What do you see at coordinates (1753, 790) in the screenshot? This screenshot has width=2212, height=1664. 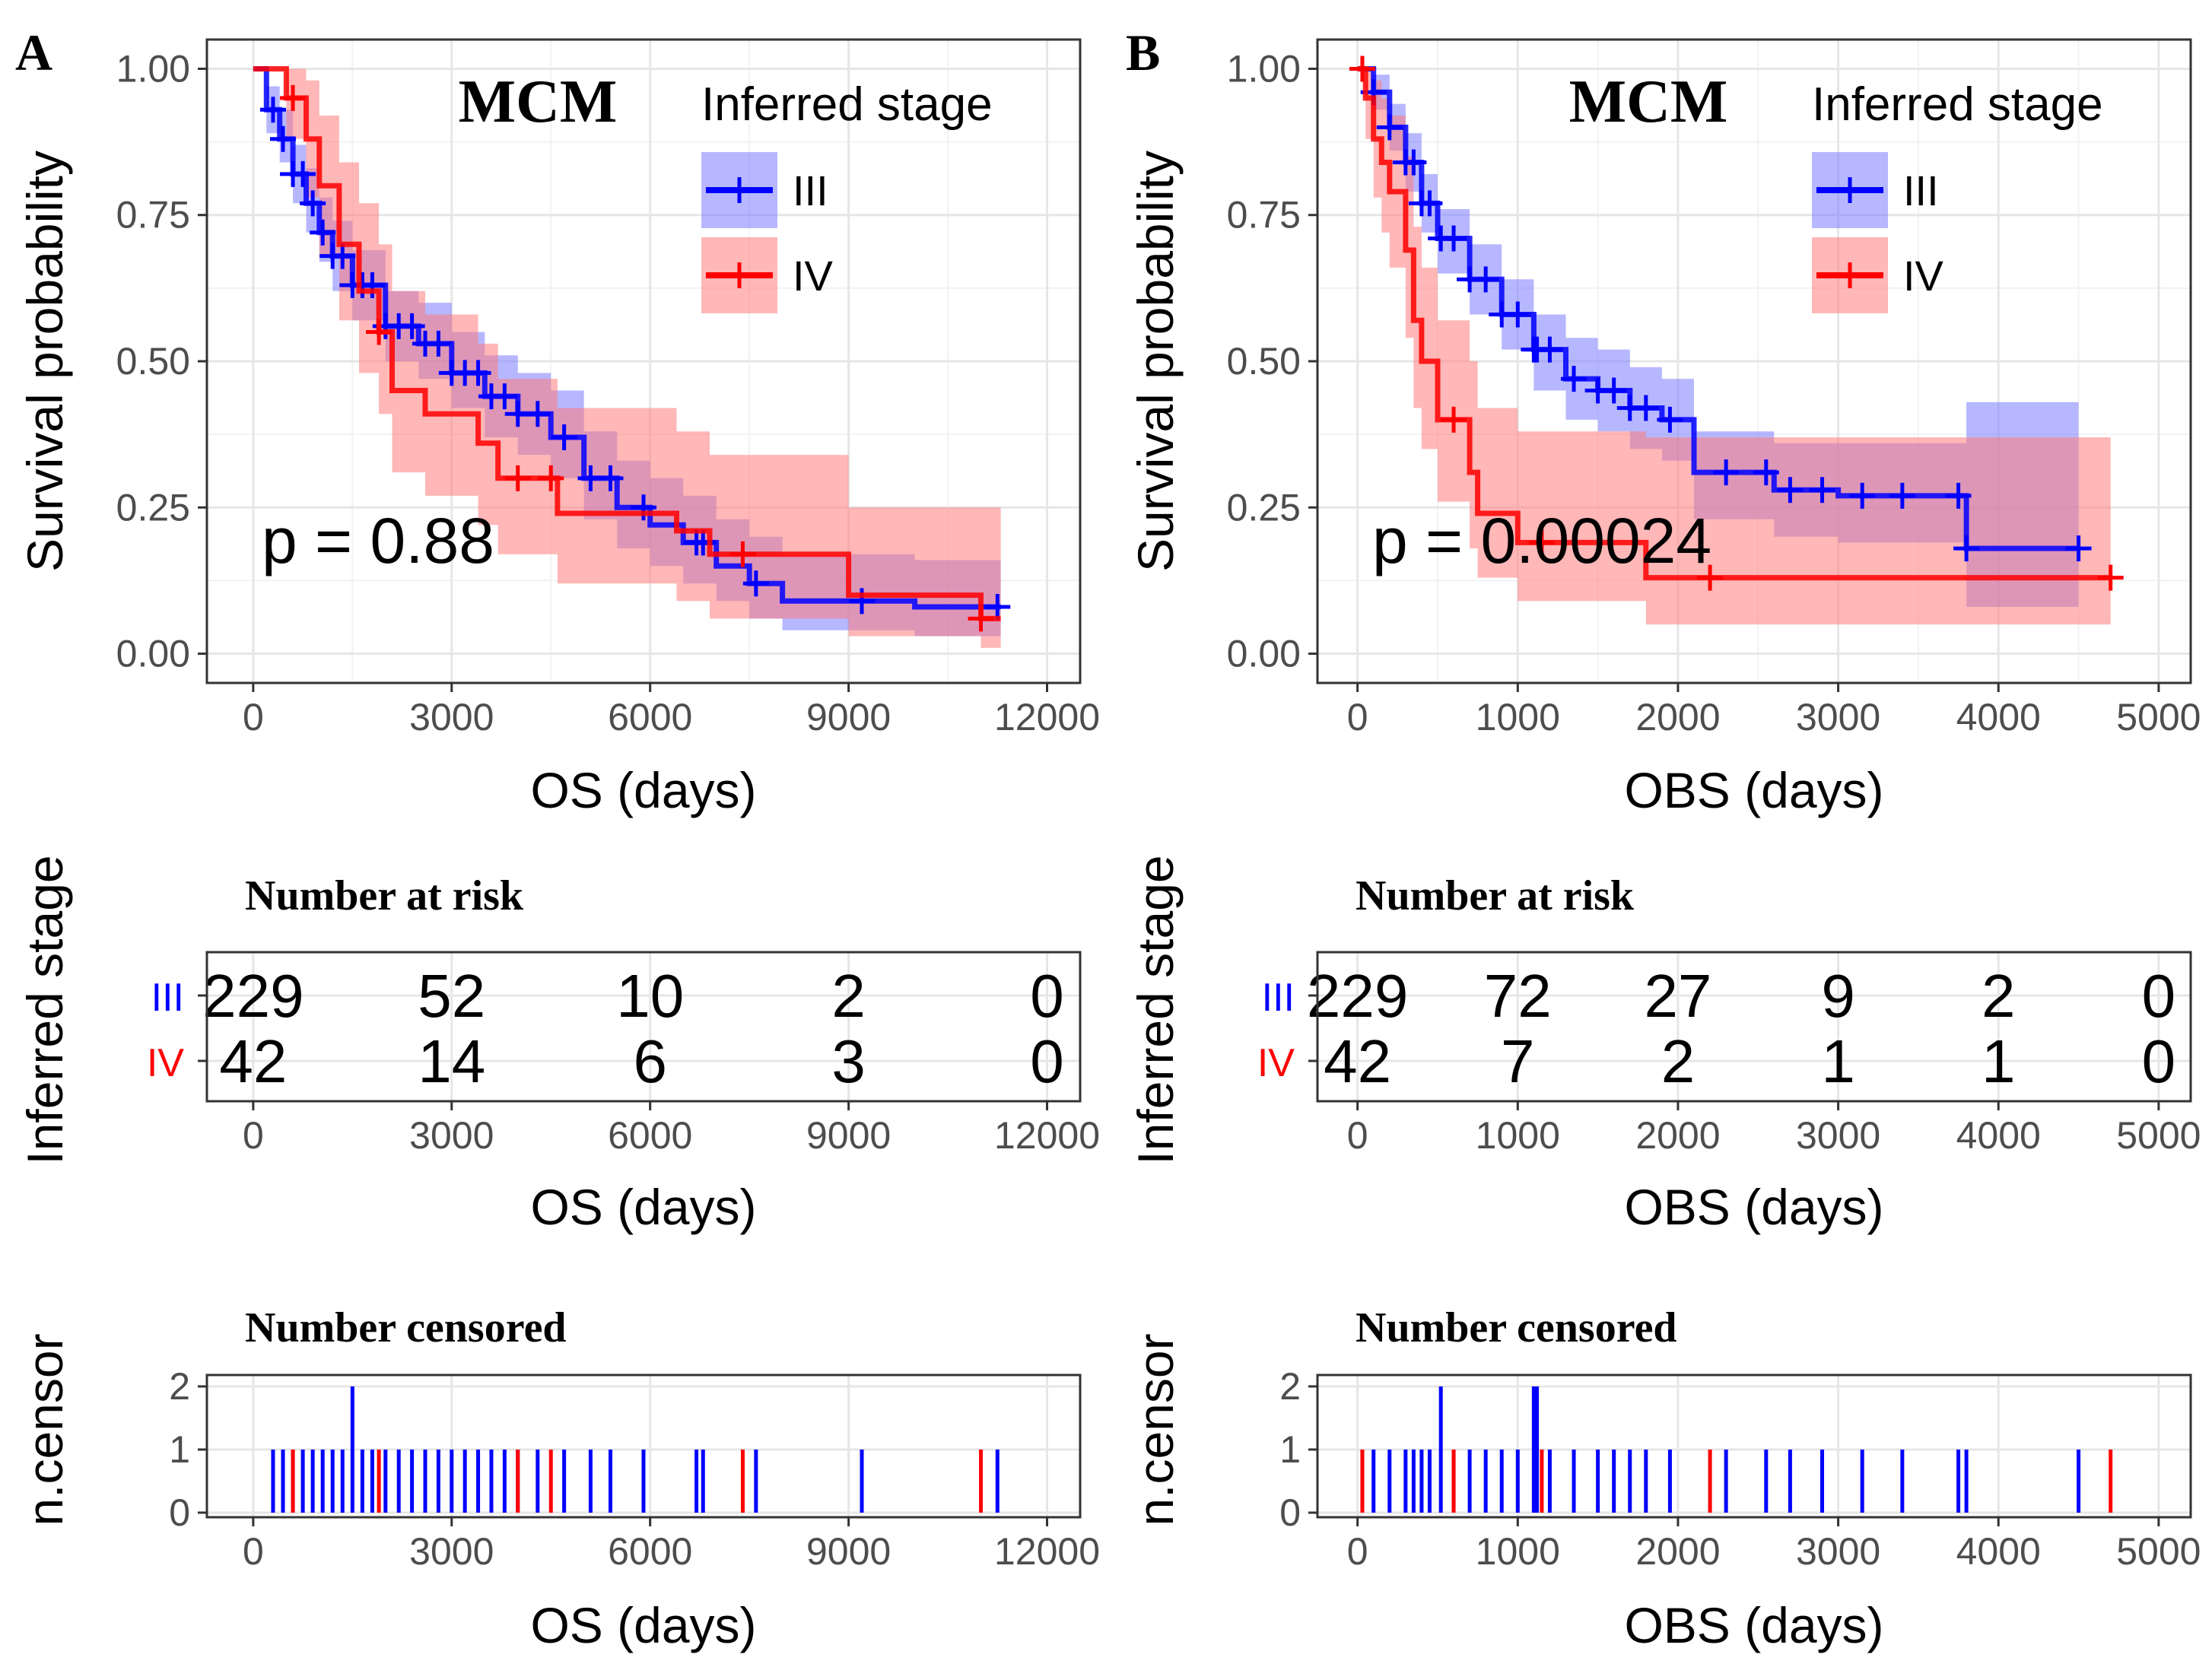 I see `x-axis-title: OBS (days)` at bounding box center [1753, 790].